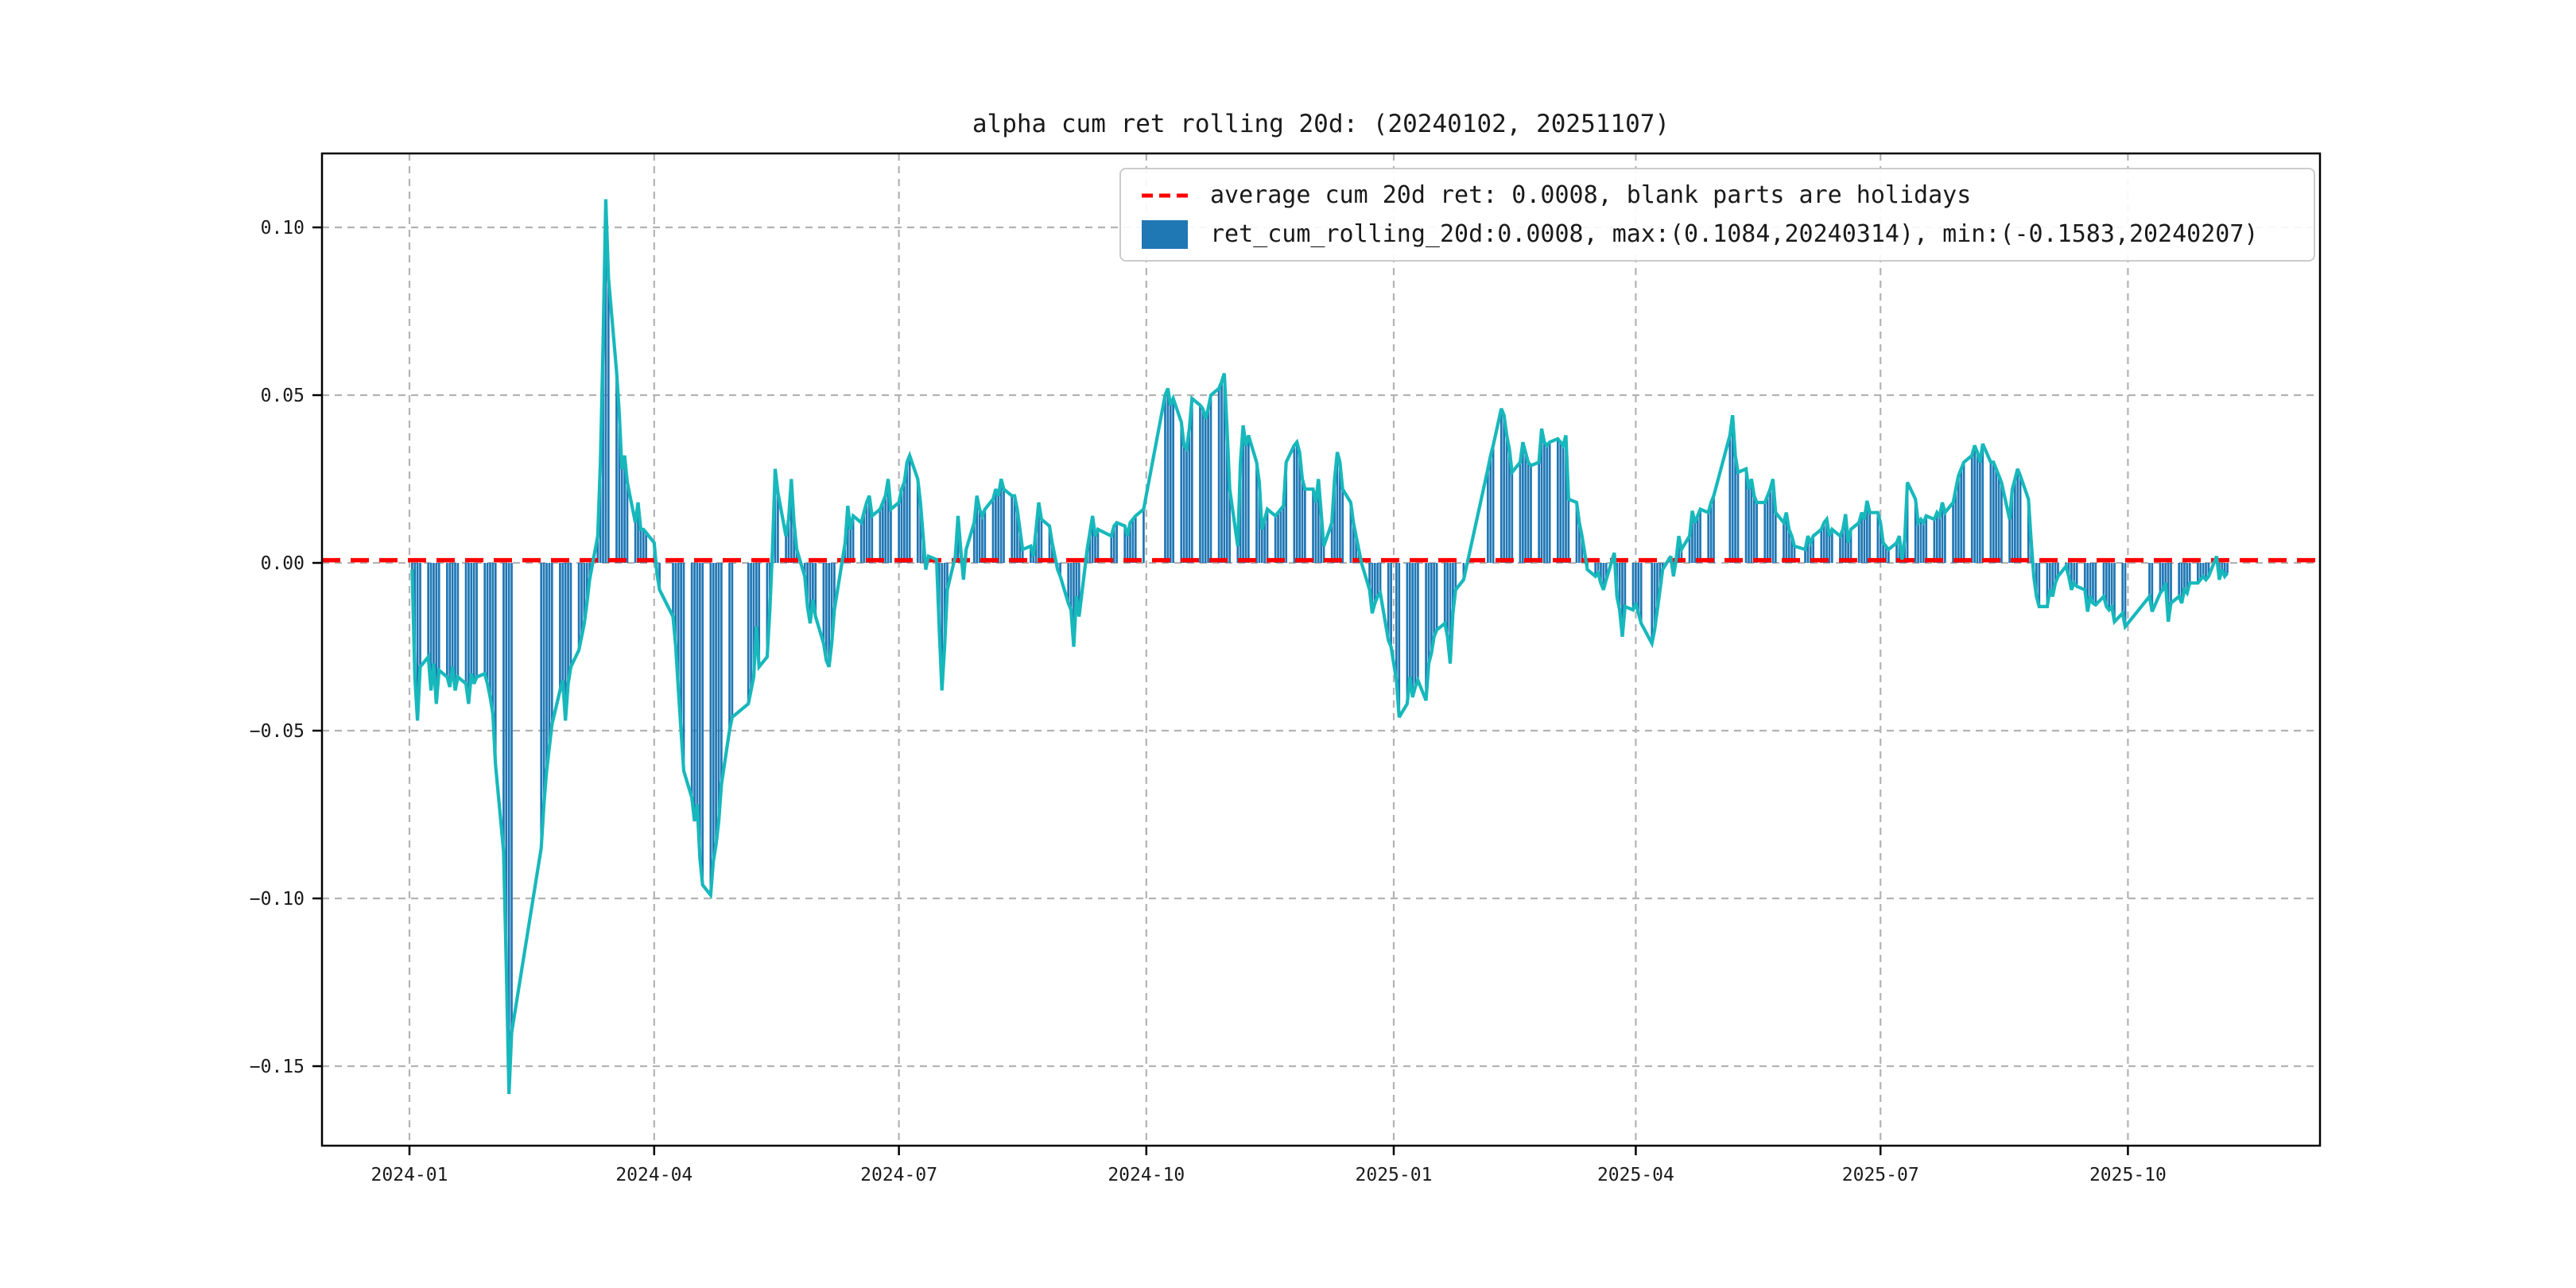  What do you see at coordinates (410, 1175) in the screenshot?
I see `x-tick-label: 2024-01` at bounding box center [410, 1175].